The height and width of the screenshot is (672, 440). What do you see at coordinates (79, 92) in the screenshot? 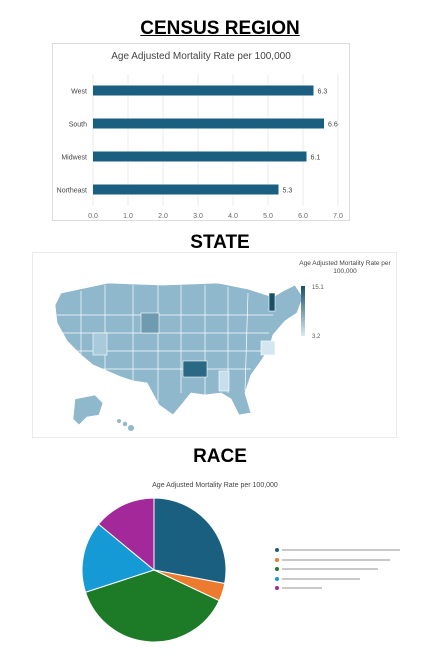
I see `category-label: West` at bounding box center [79, 92].